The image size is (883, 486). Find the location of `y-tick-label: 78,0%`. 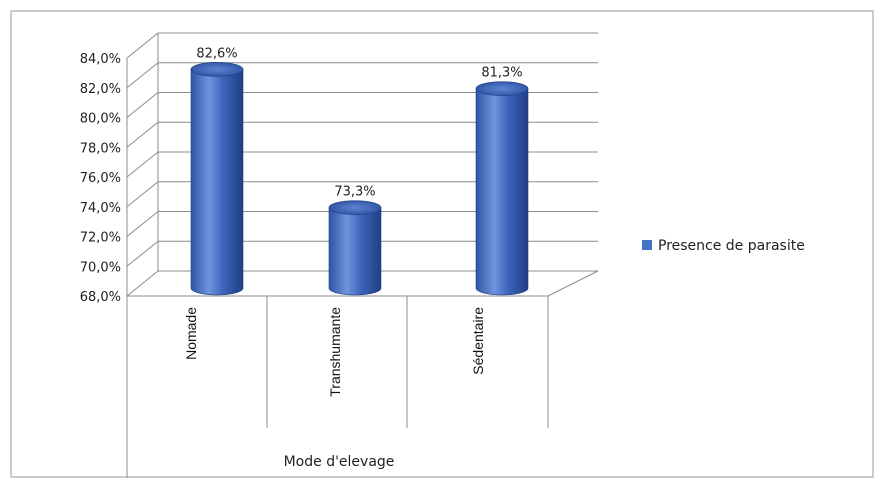

y-tick-label: 78,0% is located at coordinates (100, 148).